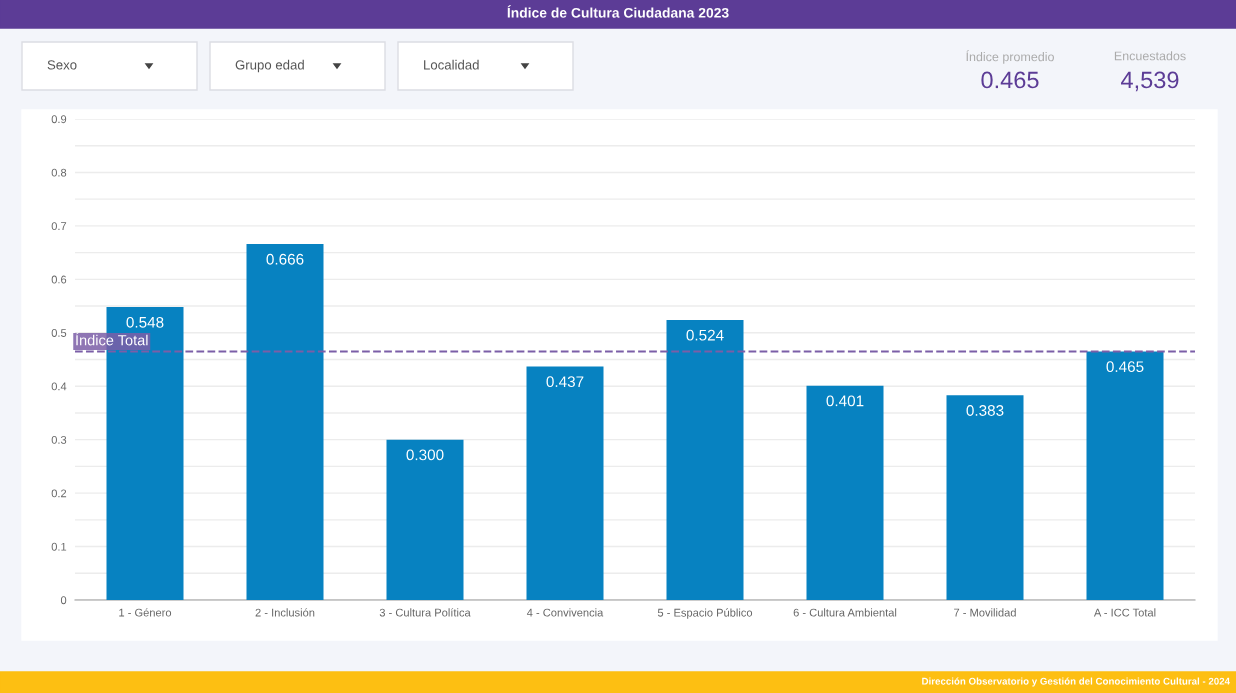 This screenshot has height=693, width=1236. What do you see at coordinates (1076, 682) in the screenshot?
I see `text: Dirección Observatorio y Gestión del Conocimiento Cultural - 2024` at bounding box center [1076, 682].